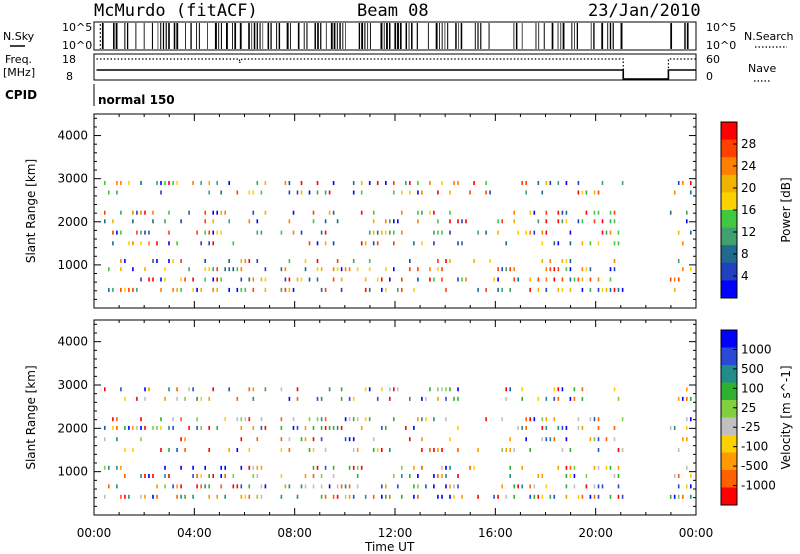 Image resolution: width=800 pixels, height=554 pixels. Describe the element at coordinates (396, 69) in the screenshot. I see `freq-lines` at that location.